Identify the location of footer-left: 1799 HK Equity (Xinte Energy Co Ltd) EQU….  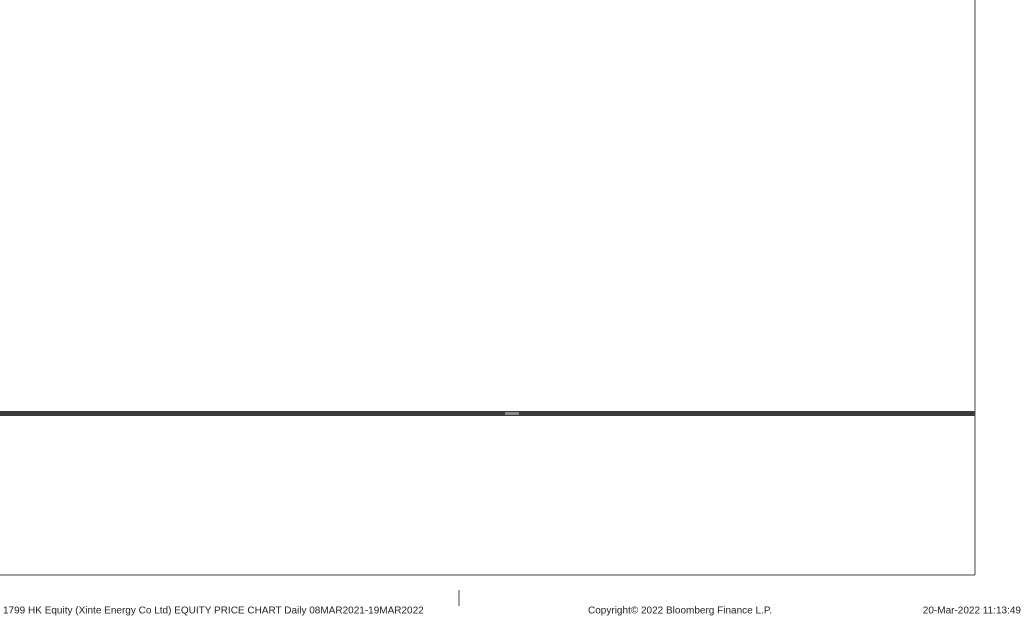
(213, 611).